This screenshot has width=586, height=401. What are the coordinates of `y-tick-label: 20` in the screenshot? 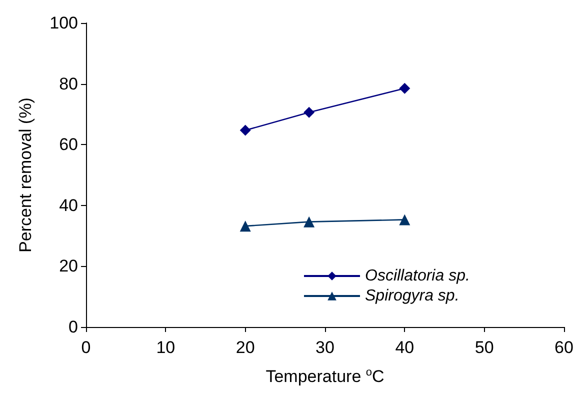 It's located at (68, 266).